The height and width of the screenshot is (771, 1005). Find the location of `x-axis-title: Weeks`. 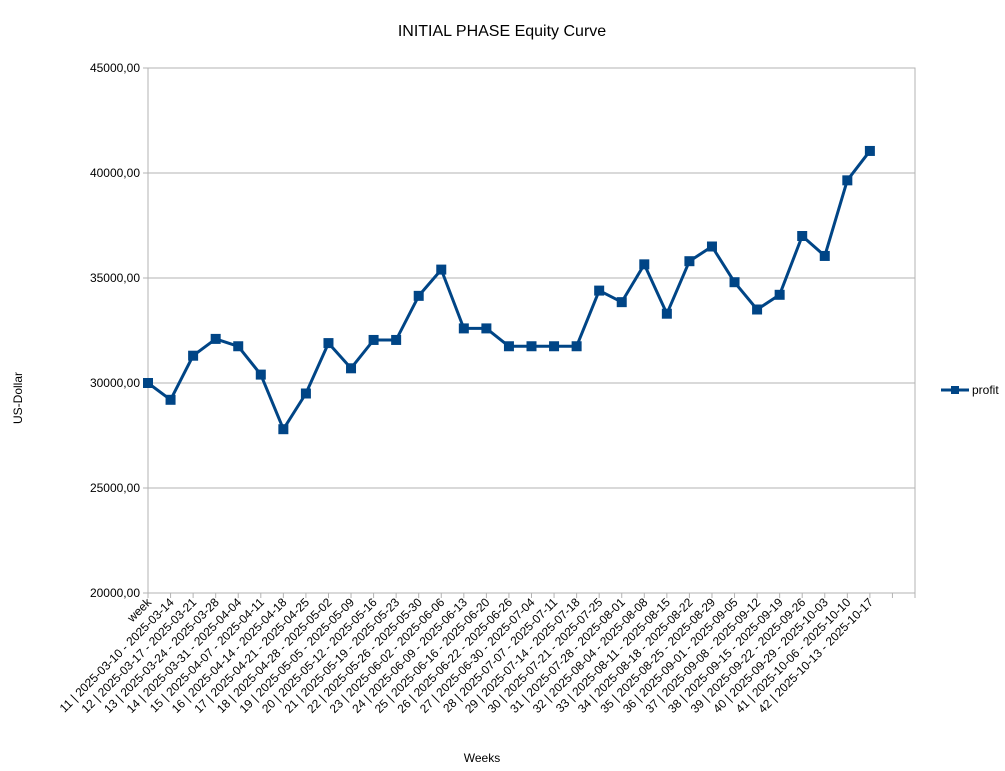

x-axis-title: Weeks is located at coordinates (482, 758).